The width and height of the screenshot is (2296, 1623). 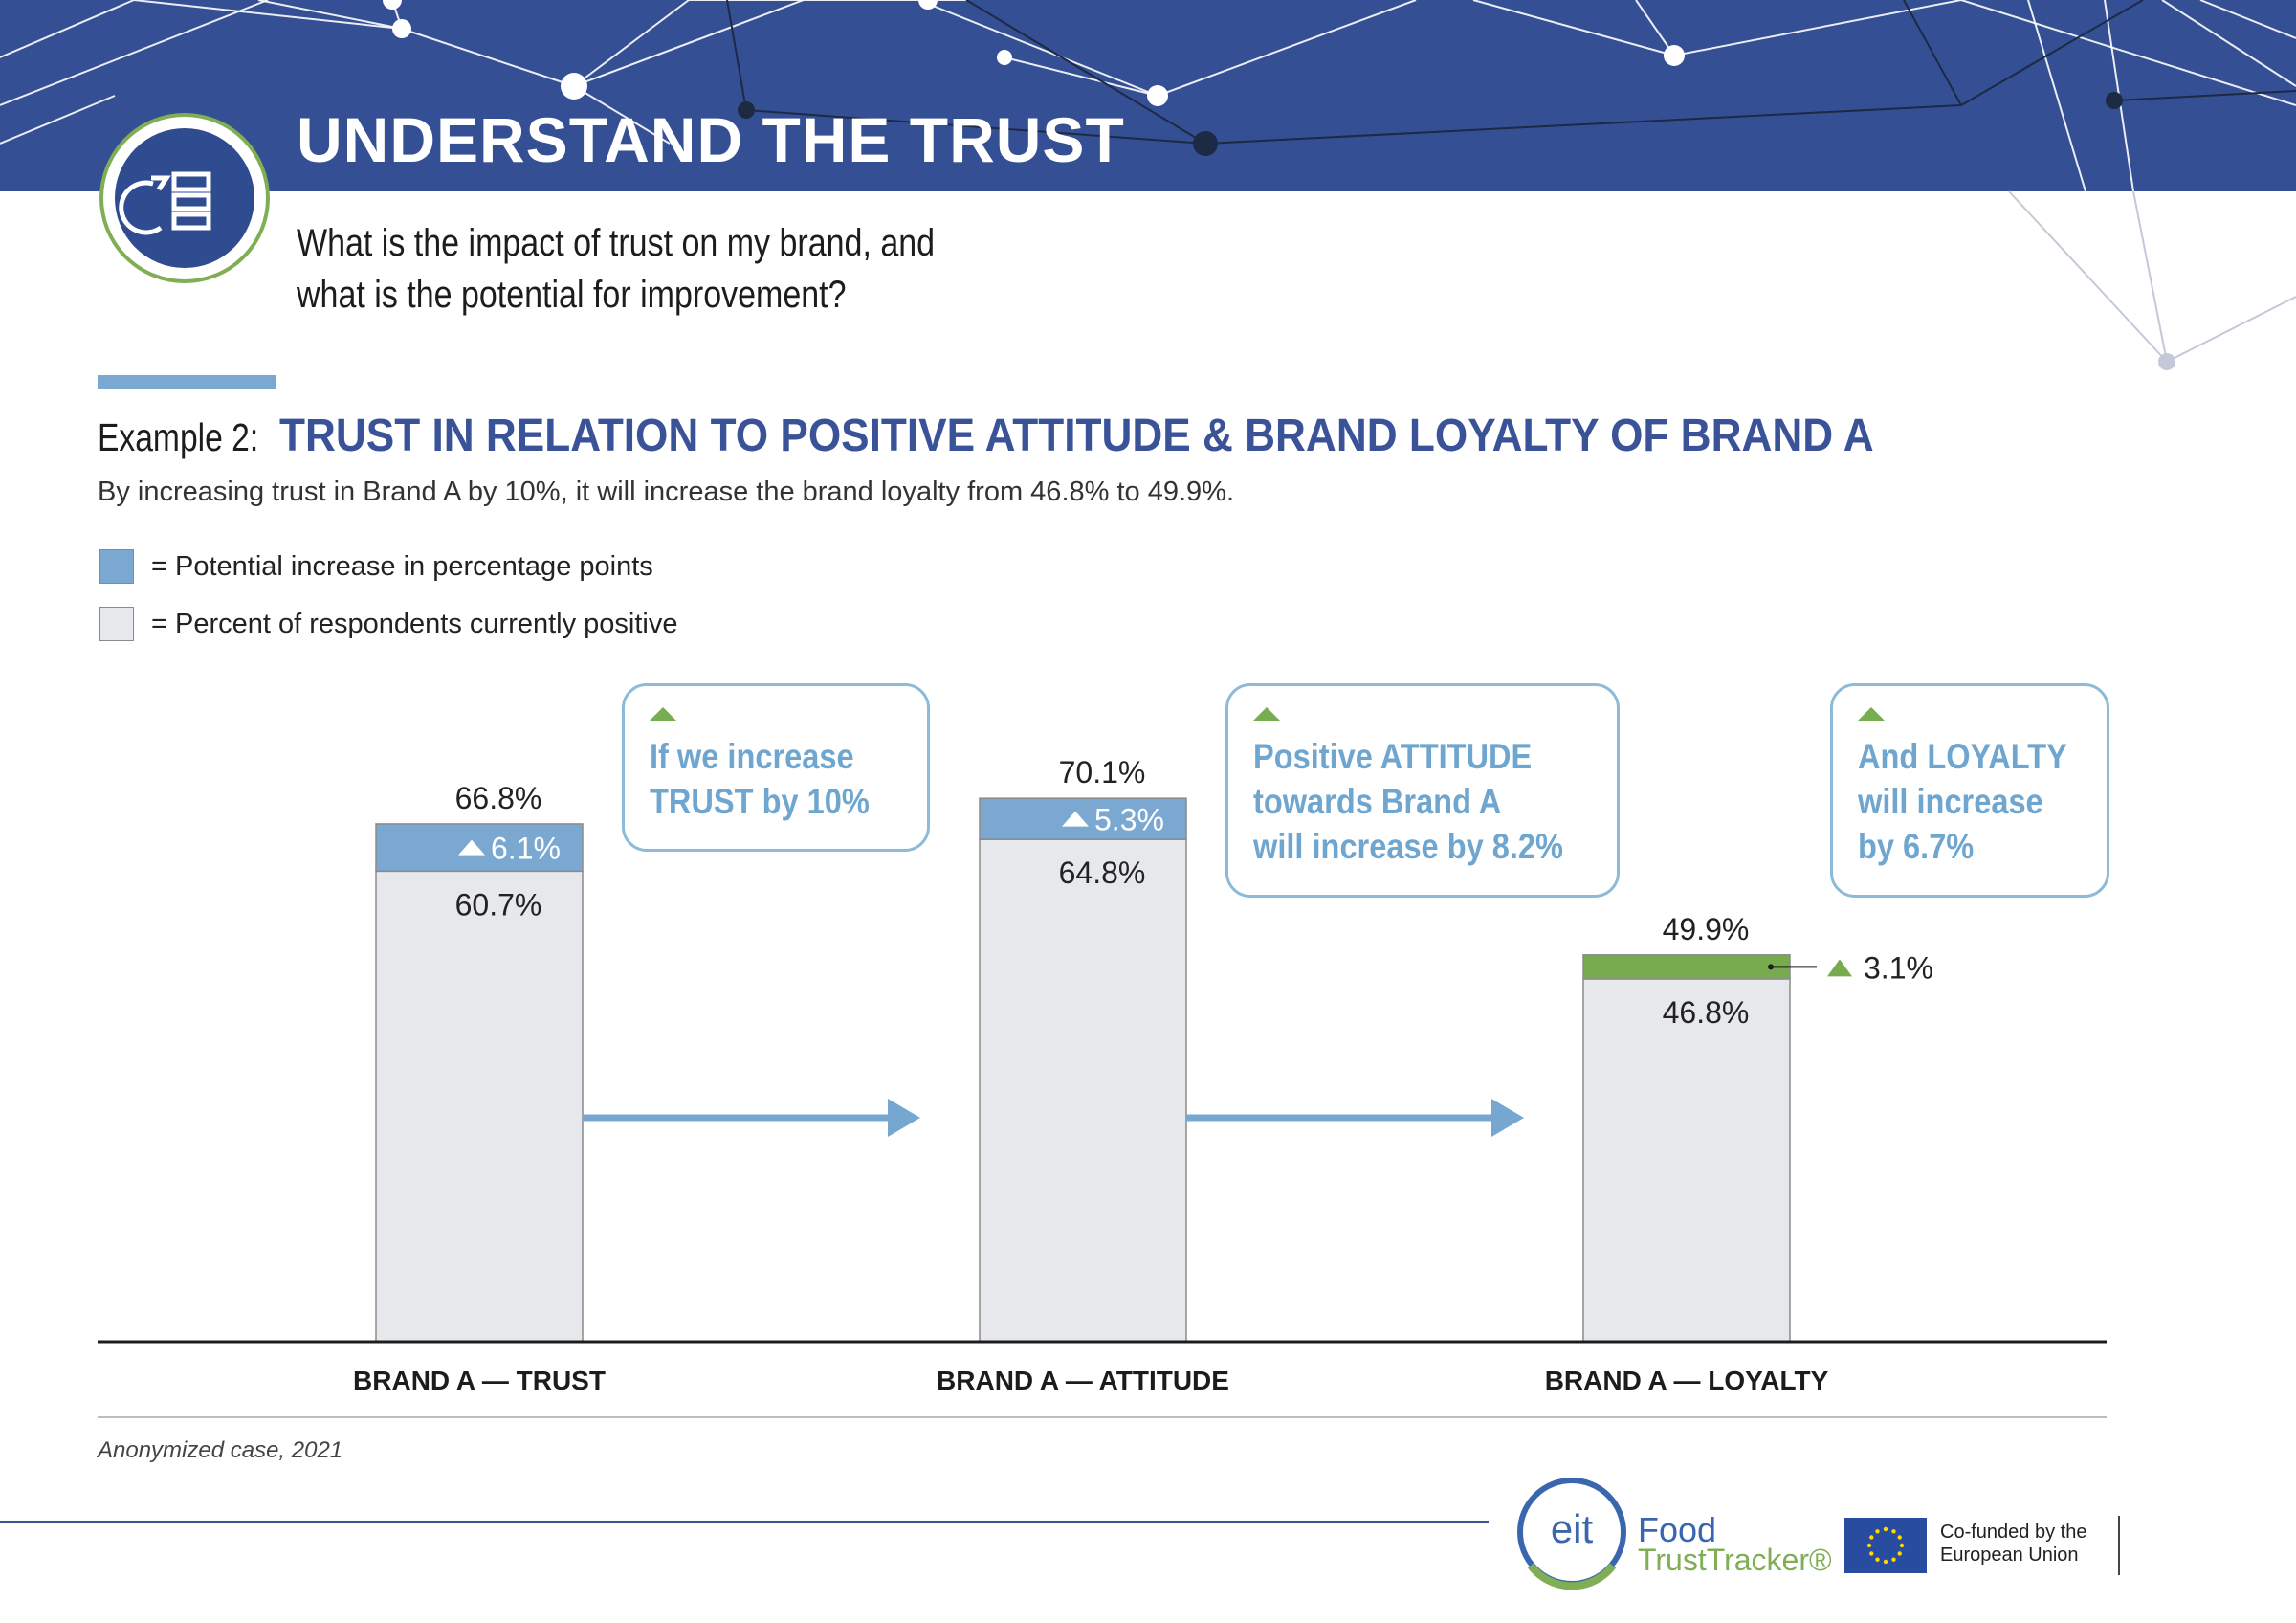 What do you see at coordinates (178, 437) in the screenshot?
I see `example-label: Example 2:` at bounding box center [178, 437].